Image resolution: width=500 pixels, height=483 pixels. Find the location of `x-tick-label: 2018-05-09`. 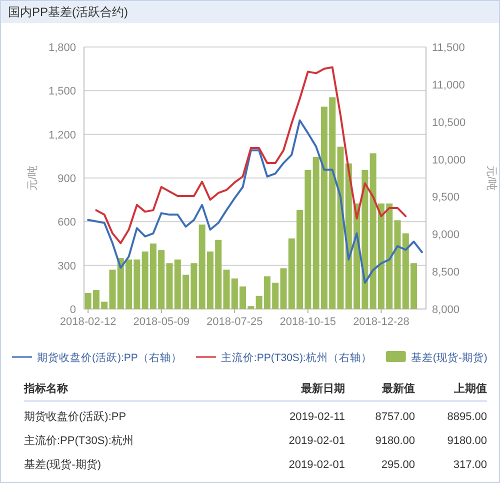

x-tick-label: 2018-05-09 is located at coordinates (161, 322).